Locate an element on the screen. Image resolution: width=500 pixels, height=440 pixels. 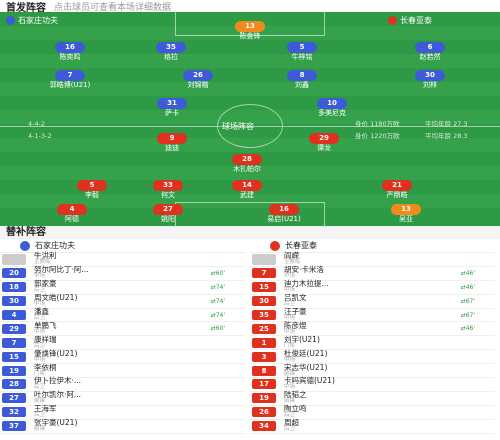
player-name: 多美尼克 is located at coordinates (332, 113).